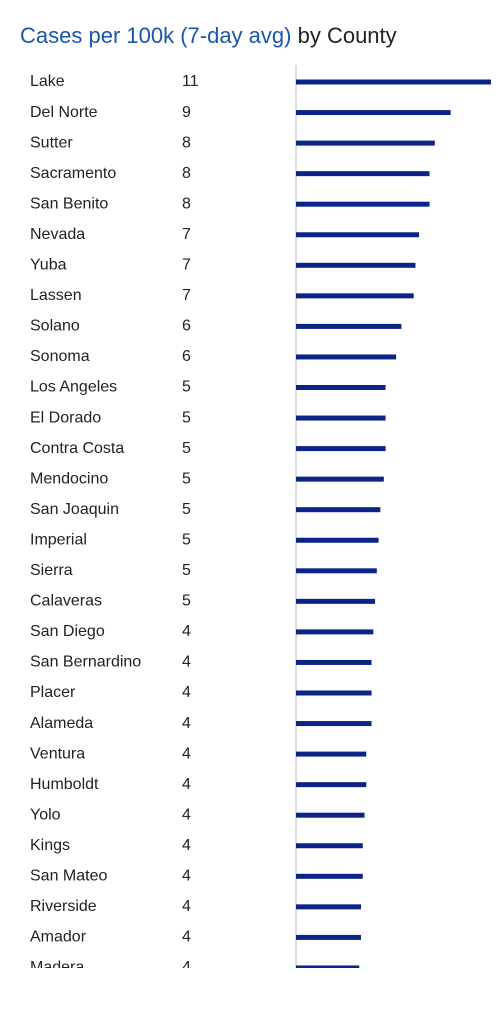 The image size is (500, 1023). Describe the element at coordinates (55, 326) in the screenshot. I see `category-label: Solano` at that location.